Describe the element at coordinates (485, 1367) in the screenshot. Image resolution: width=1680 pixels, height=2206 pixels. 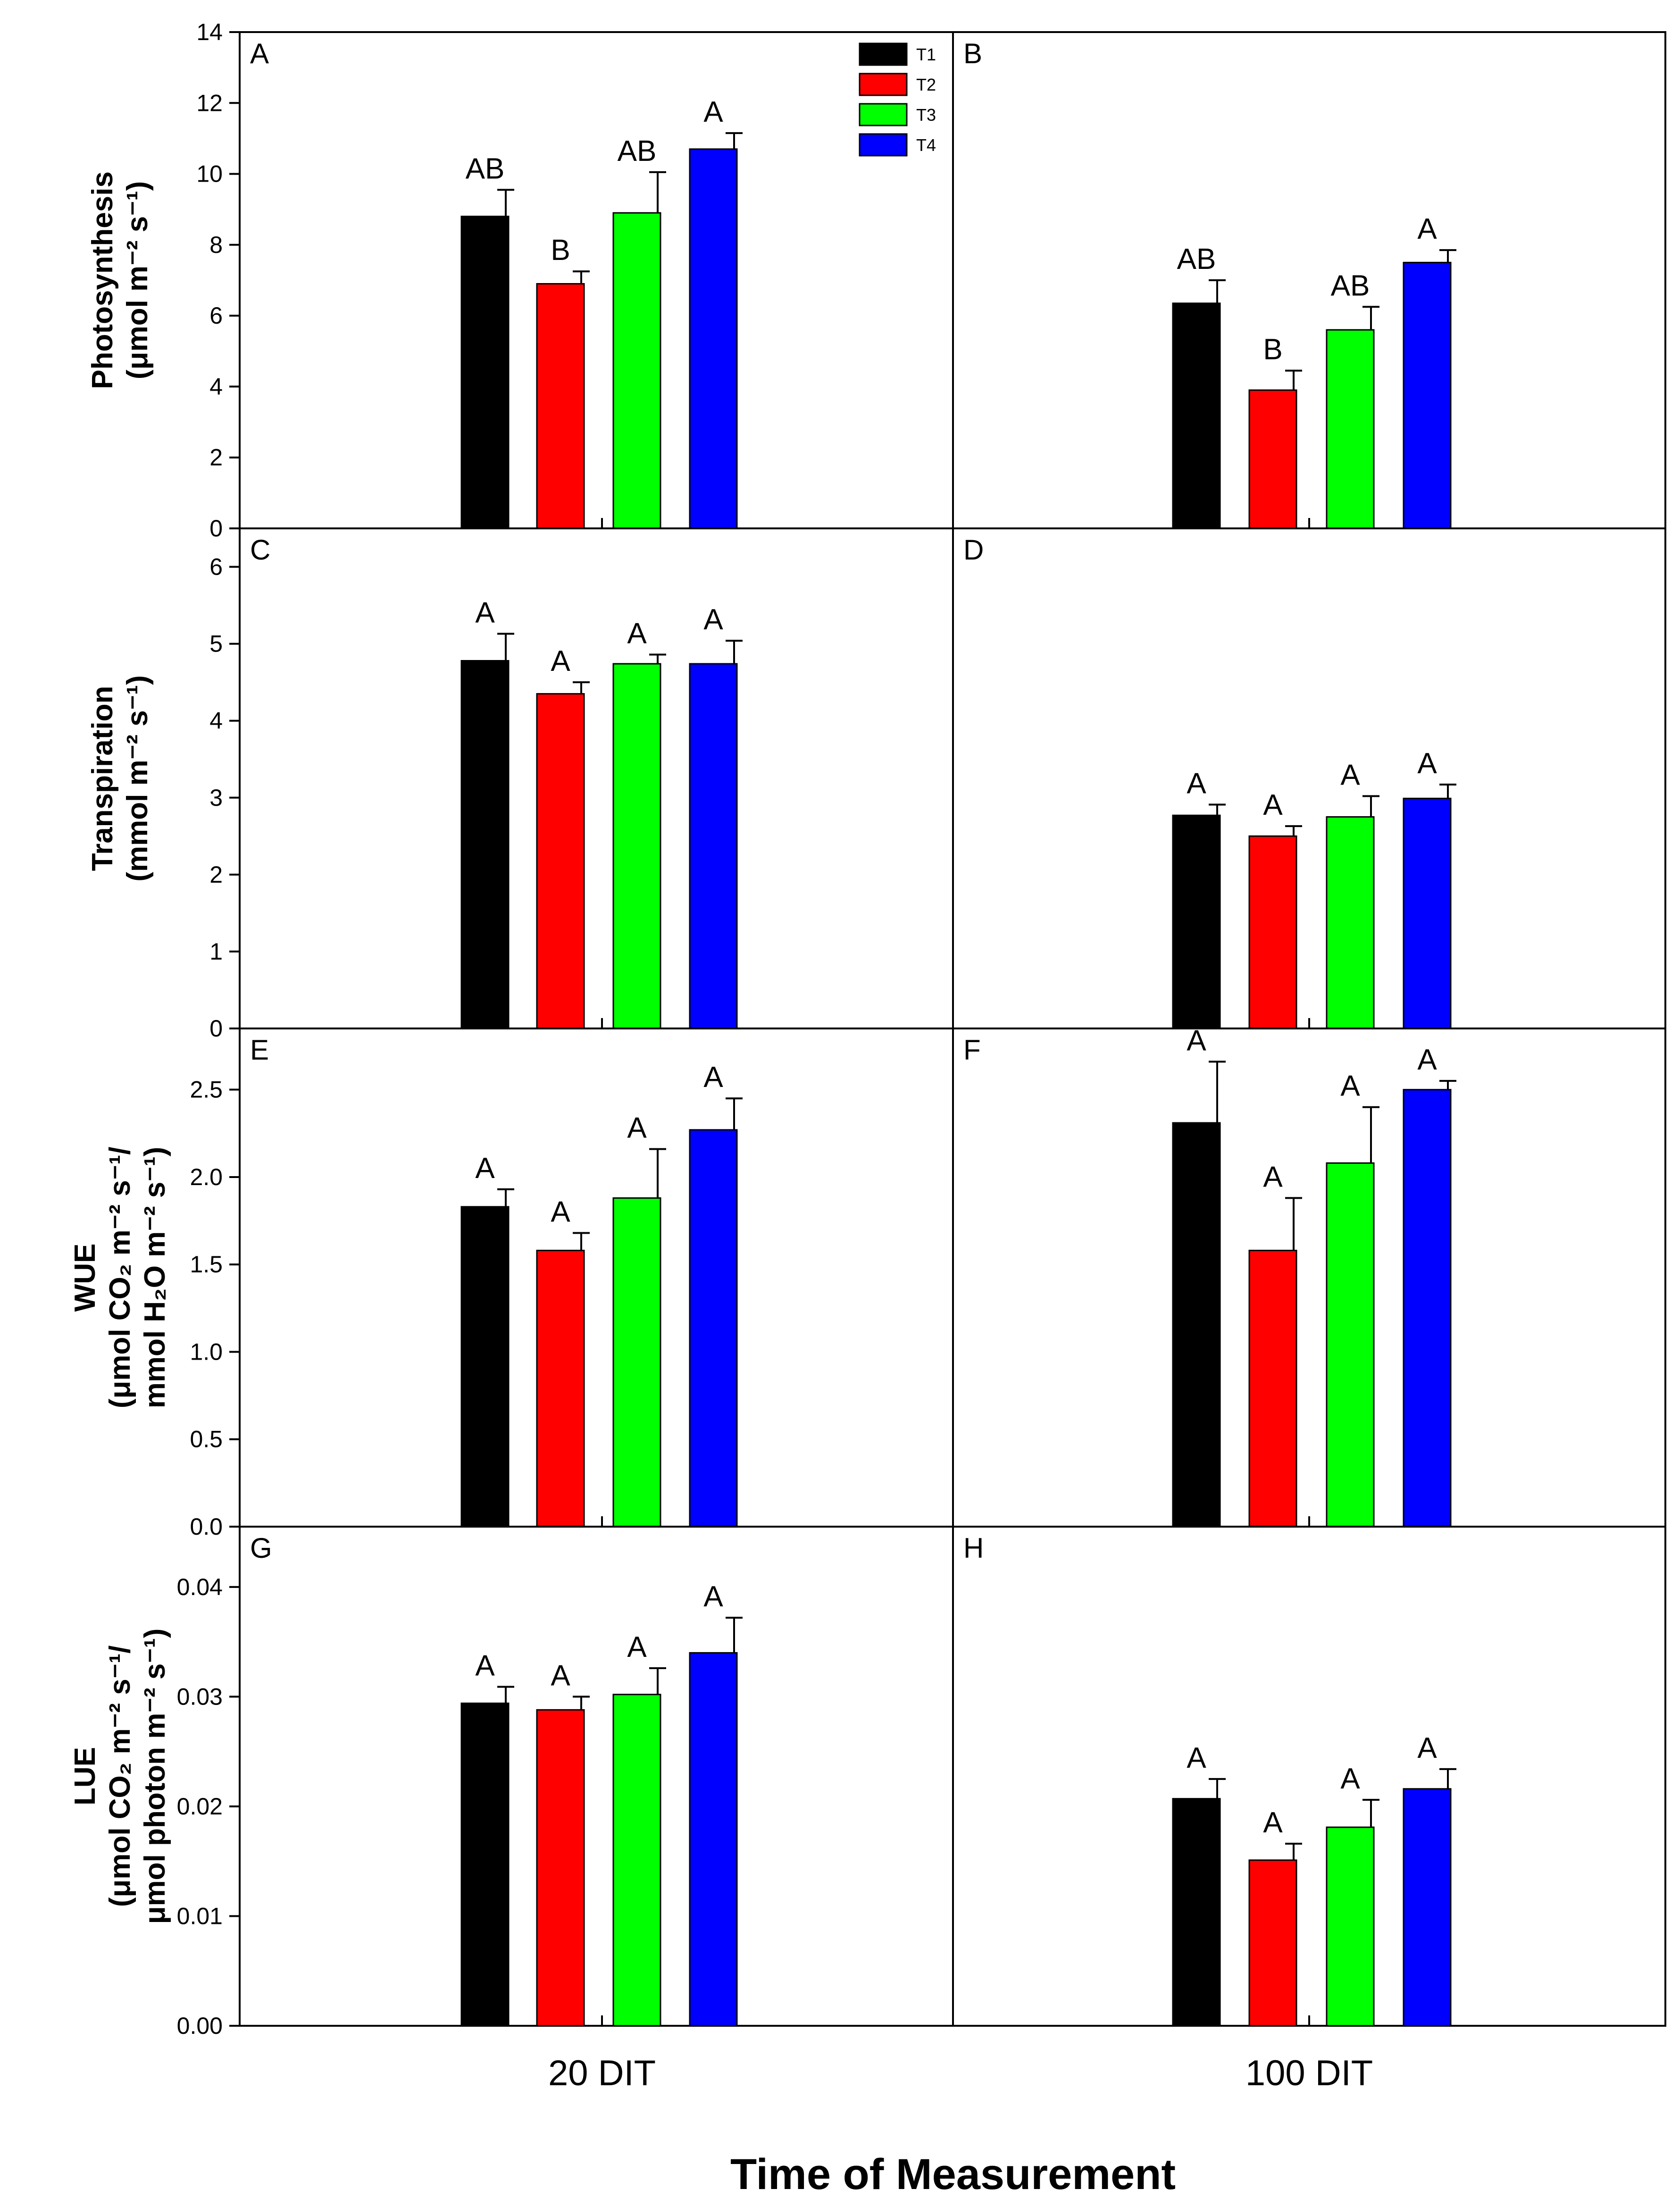
I see `bar-E-T1` at that location.